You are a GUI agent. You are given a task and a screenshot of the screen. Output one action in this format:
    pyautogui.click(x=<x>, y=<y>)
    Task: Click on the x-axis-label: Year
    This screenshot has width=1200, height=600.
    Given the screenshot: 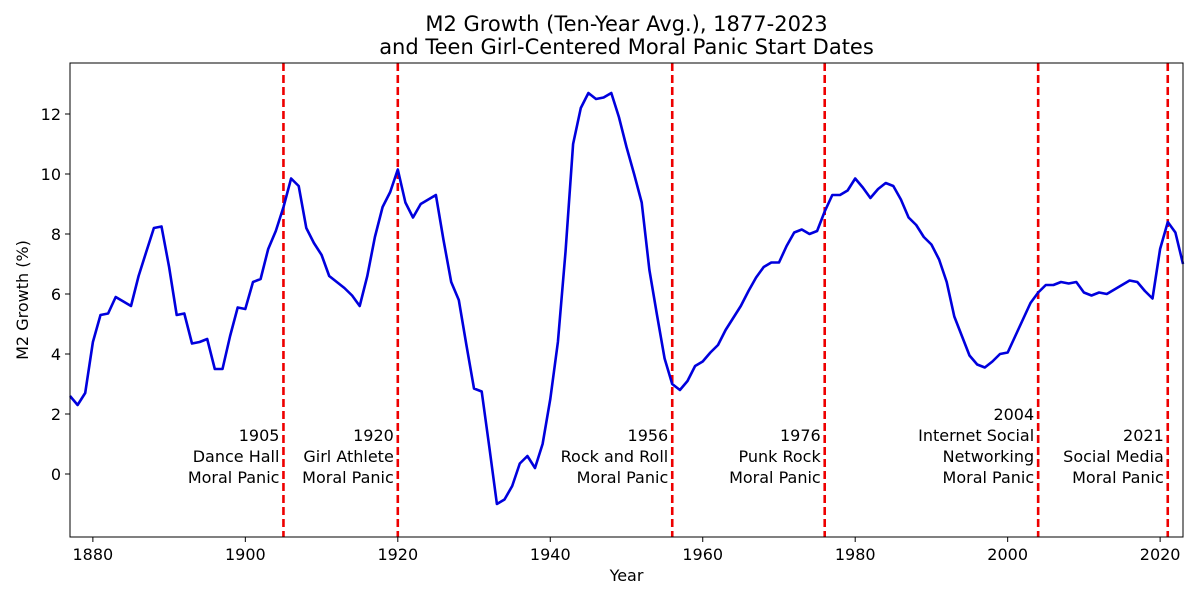 What is the action you would take?
    pyautogui.click(x=626, y=575)
    